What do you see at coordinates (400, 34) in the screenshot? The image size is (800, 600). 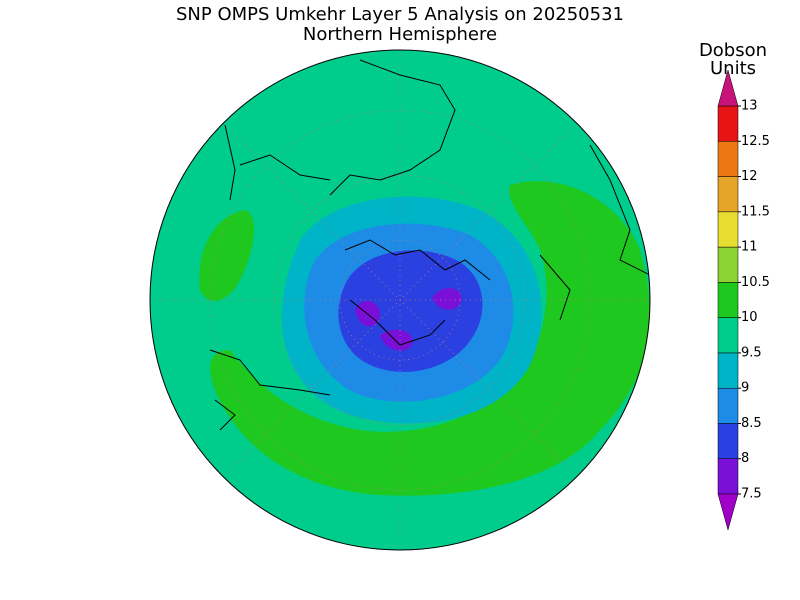 I see `map-subtitle: Northern Hemisphere` at bounding box center [400, 34].